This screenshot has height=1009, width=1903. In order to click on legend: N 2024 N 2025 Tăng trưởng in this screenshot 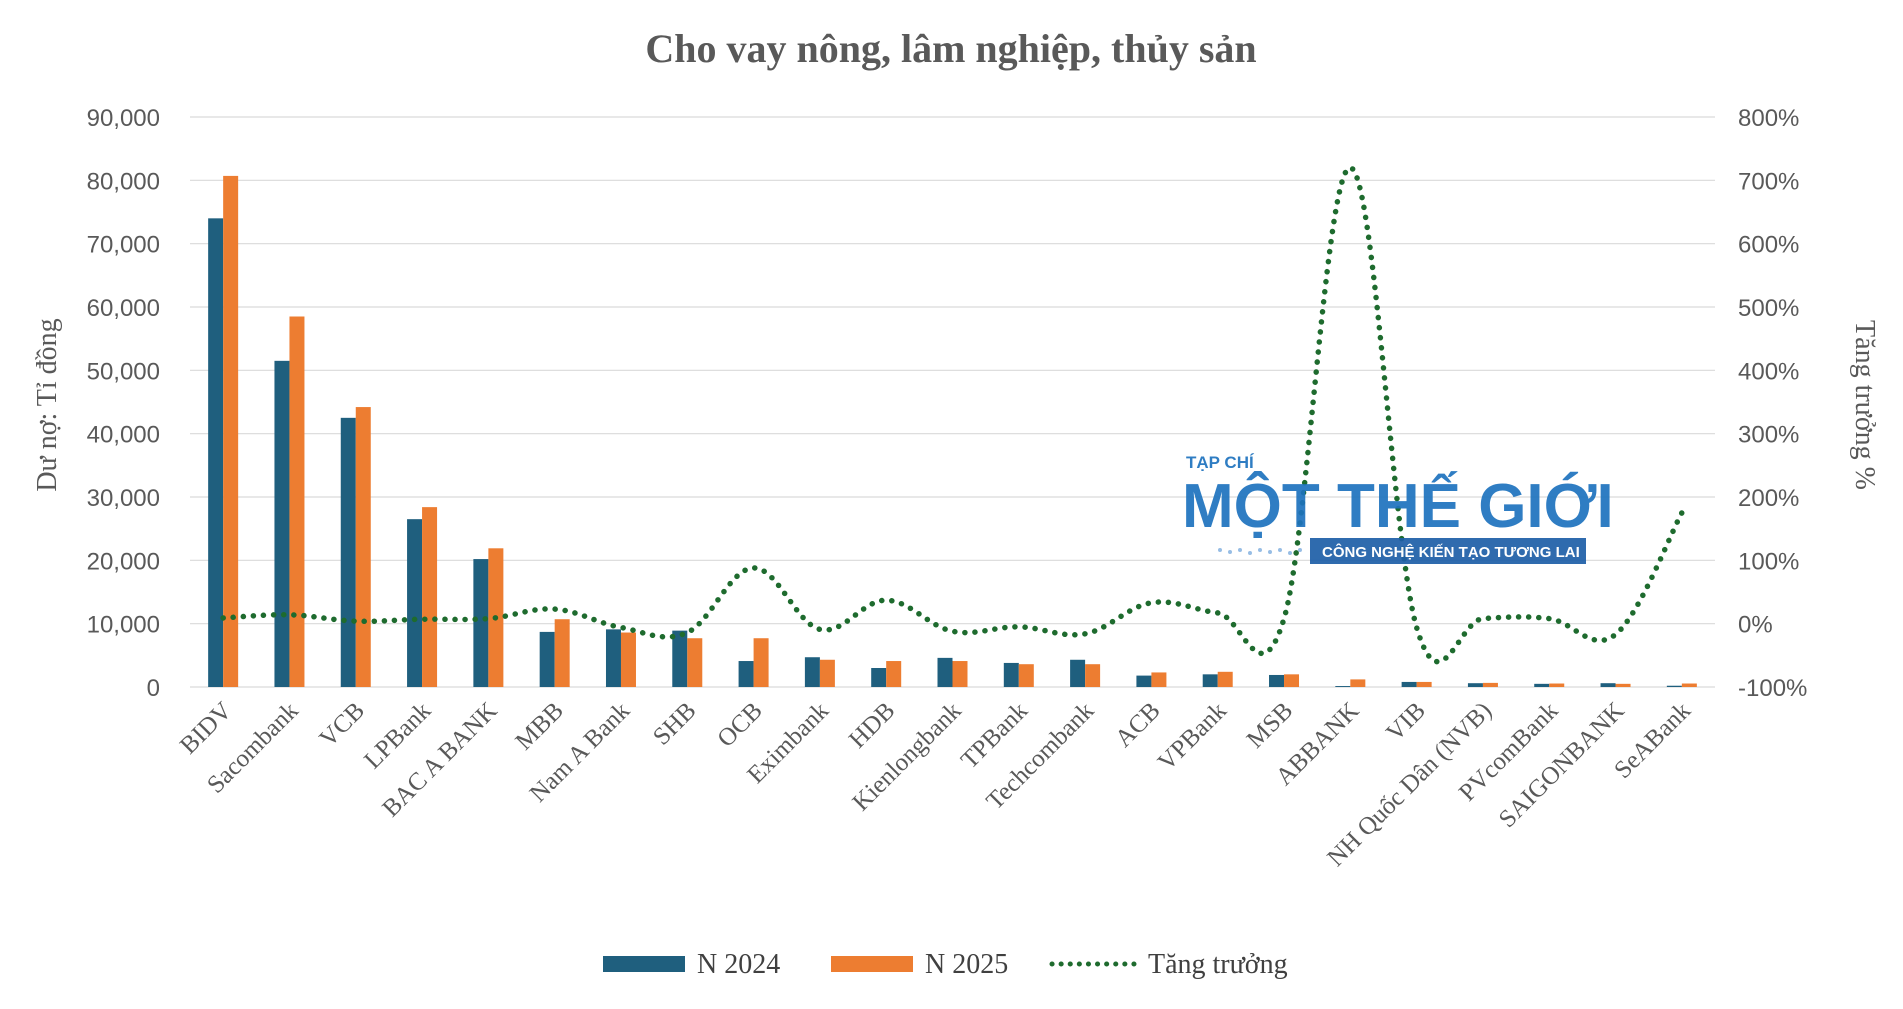, I will do `click(945, 964)`.